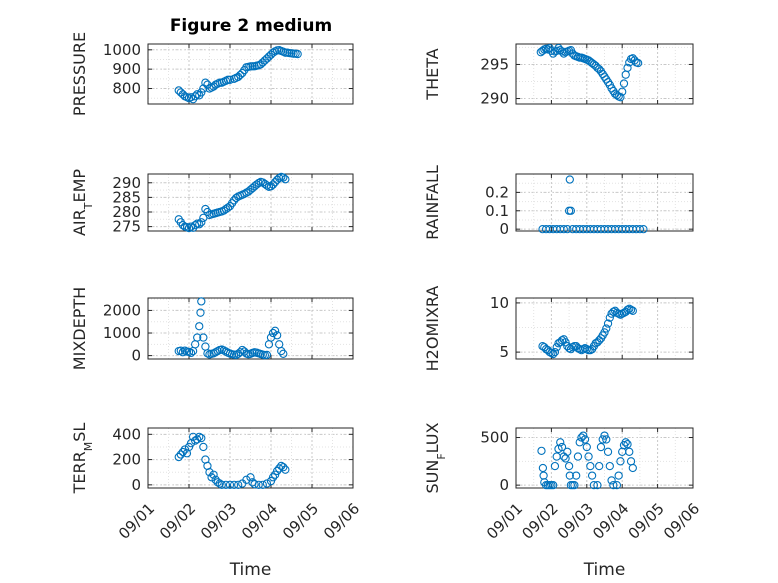 The height and width of the screenshot is (583, 778). Describe the element at coordinates (604, 570) in the screenshot. I see `x-axis-label: Time` at that location.